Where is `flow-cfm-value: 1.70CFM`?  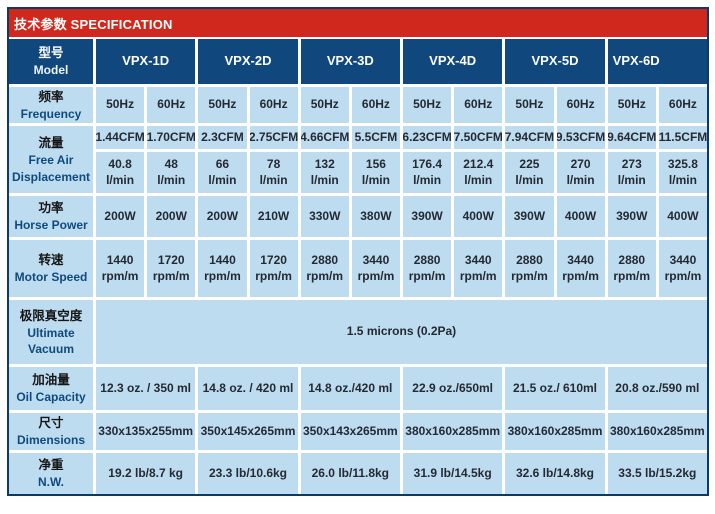 flow-cfm-value: 1.70CFM is located at coordinates (171, 137).